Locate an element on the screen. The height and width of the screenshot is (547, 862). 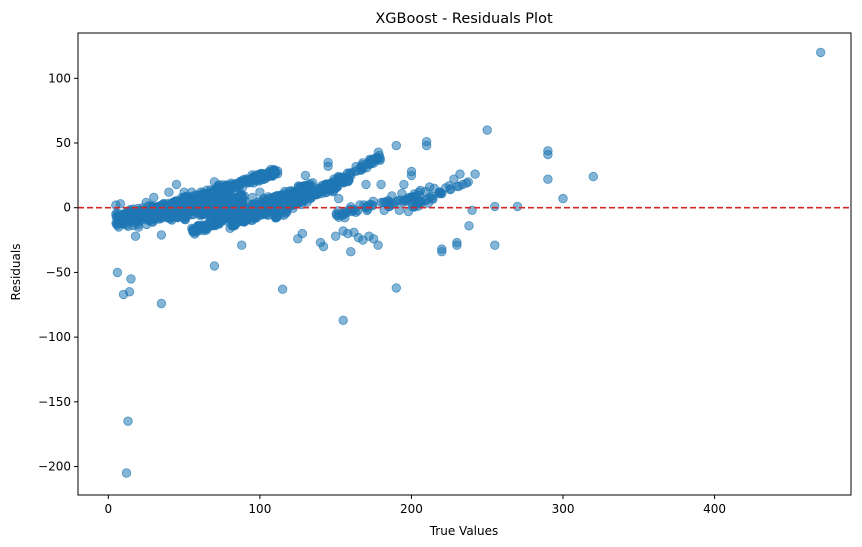
y-tick-label: −100 is located at coordinates (54, 337).